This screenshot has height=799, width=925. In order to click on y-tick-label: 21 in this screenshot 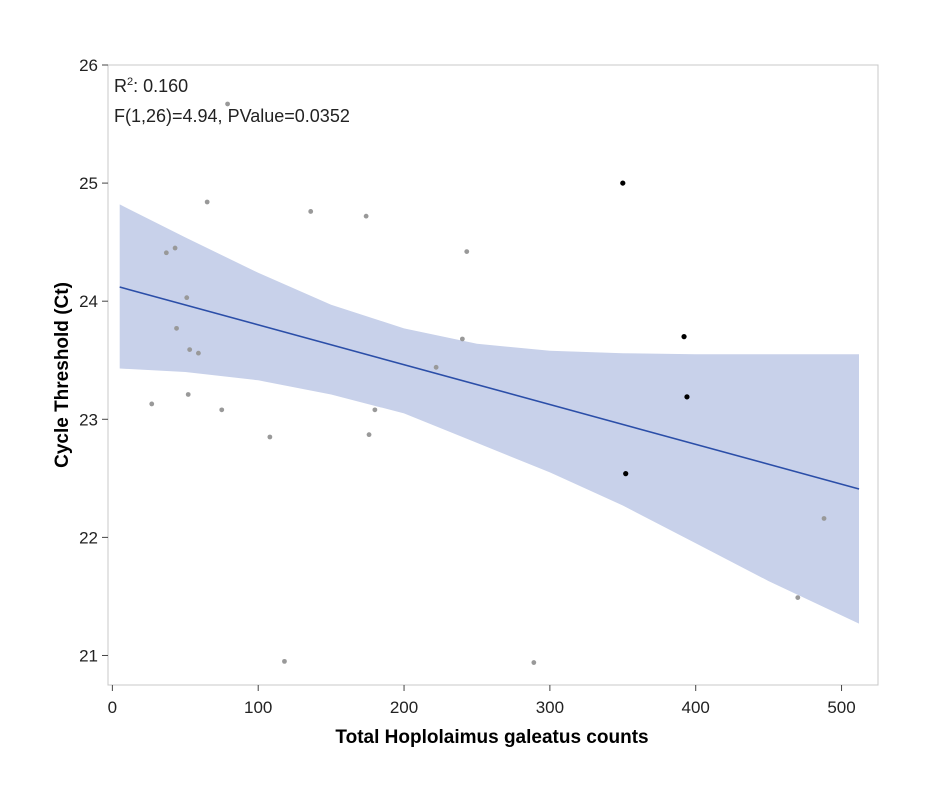, I will do `click(88, 655)`.